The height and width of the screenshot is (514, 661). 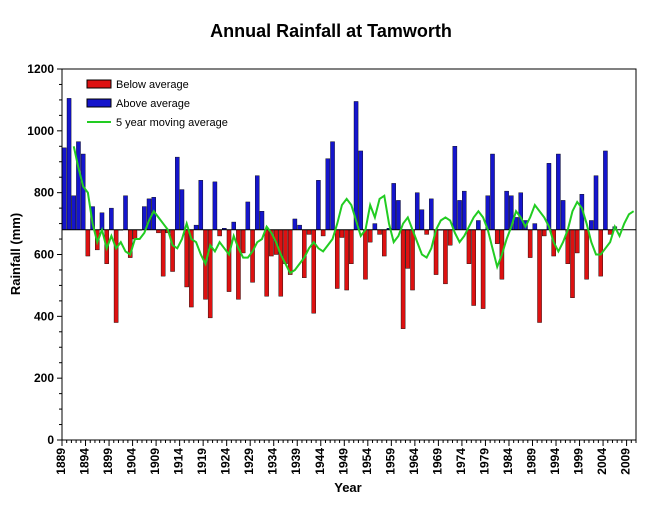 What do you see at coordinates (249, 461) in the screenshot?
I see `x-tick-label: 1929` at bounding box center [249, 461].